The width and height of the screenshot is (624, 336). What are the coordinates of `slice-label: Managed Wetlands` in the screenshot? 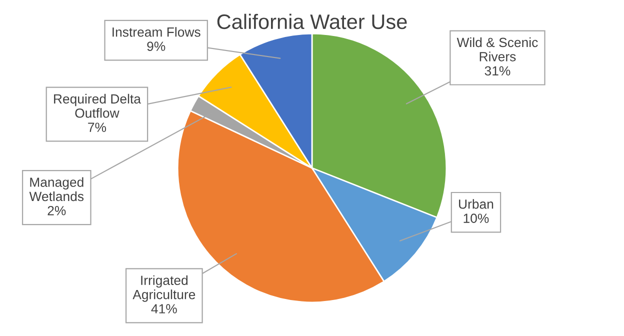 It's located at (56, 189).